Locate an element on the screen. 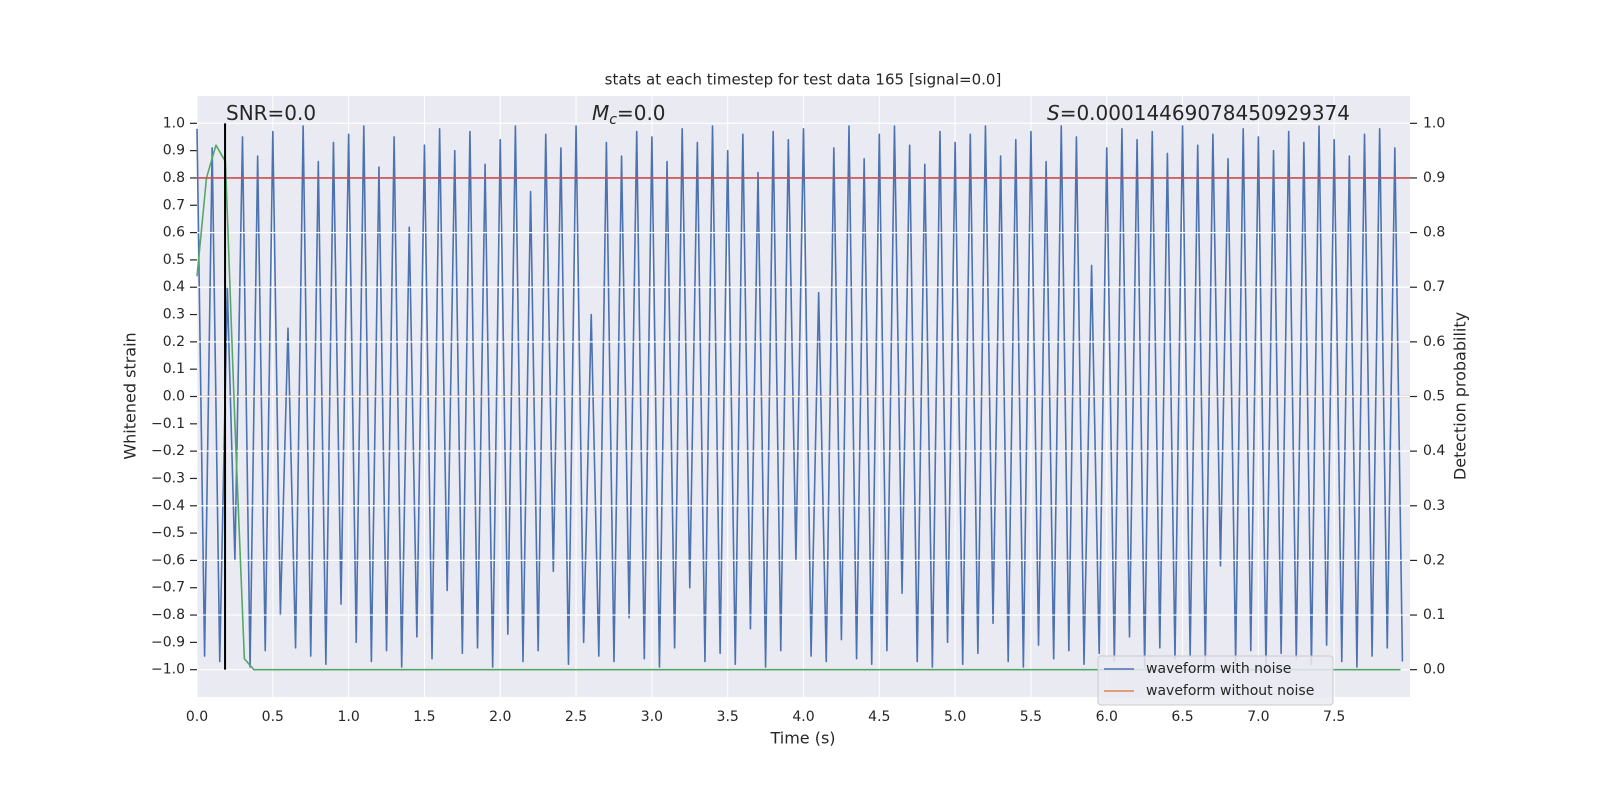 The width and height of the screenshot is (1600, 800). x-tick-label: 7.0 is located at coordinates (1258, 717).